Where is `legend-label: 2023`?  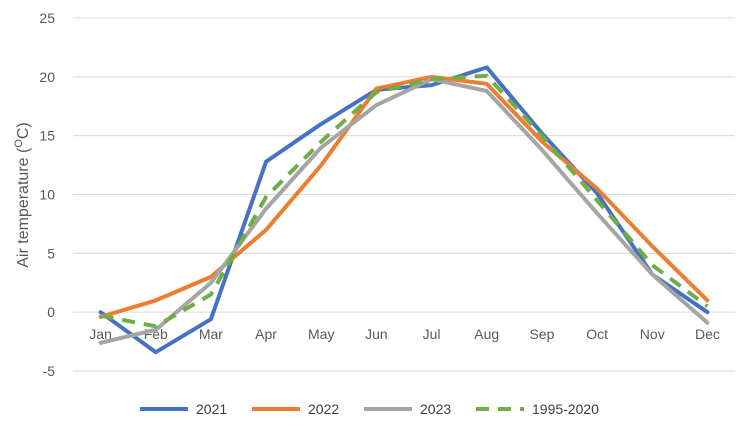
legend-label: 2023 is located at coordinates (435, 409).